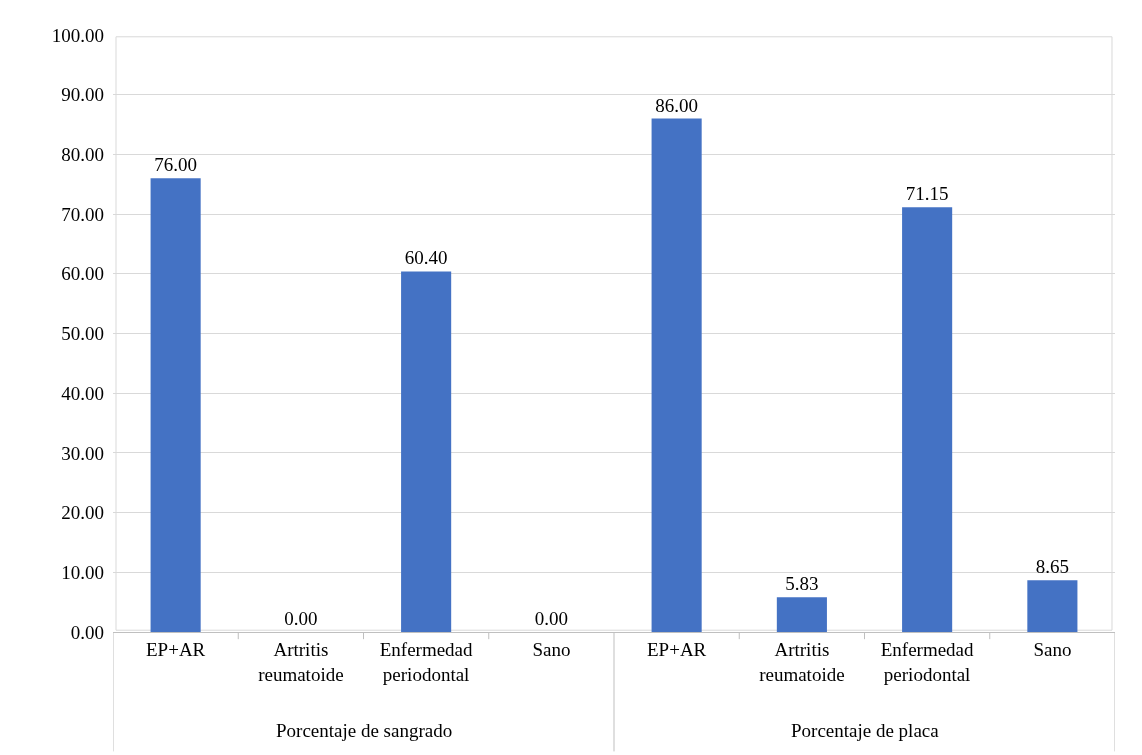 The height and width of the screenshot is (755, 1142). I want to click on y-tick-label: 70.00, so click(82, 214).